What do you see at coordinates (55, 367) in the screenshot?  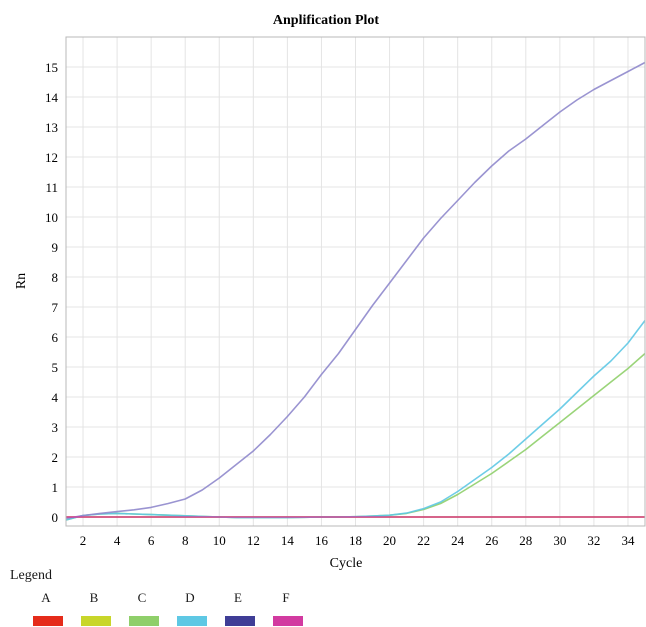 I see `y-tick-label: 5` at bounding box center [55, 367].